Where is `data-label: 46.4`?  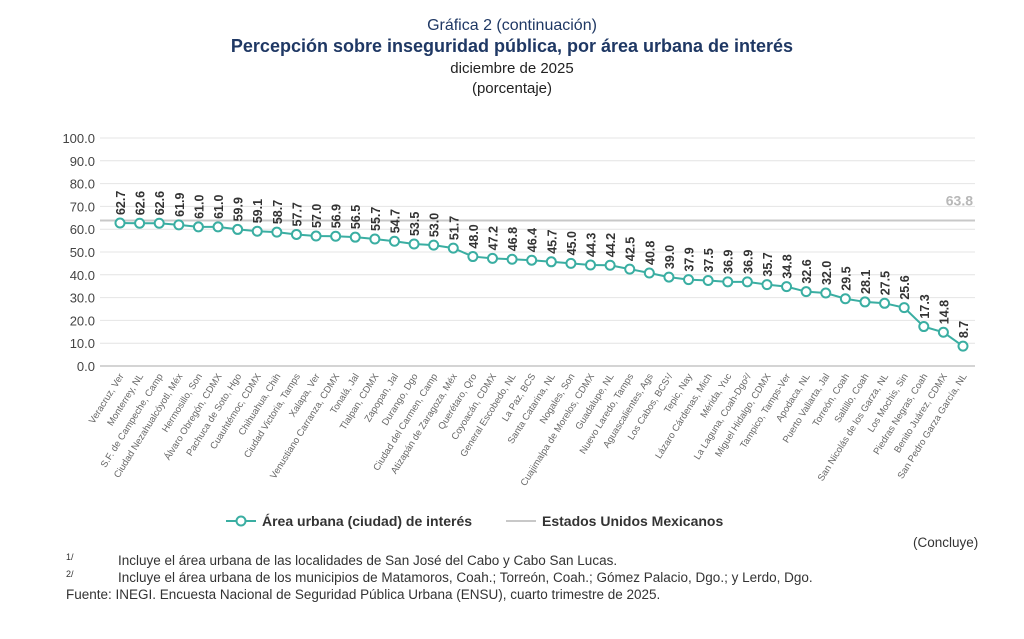
data-label: 46.4 is located at coordinates (533, 240).